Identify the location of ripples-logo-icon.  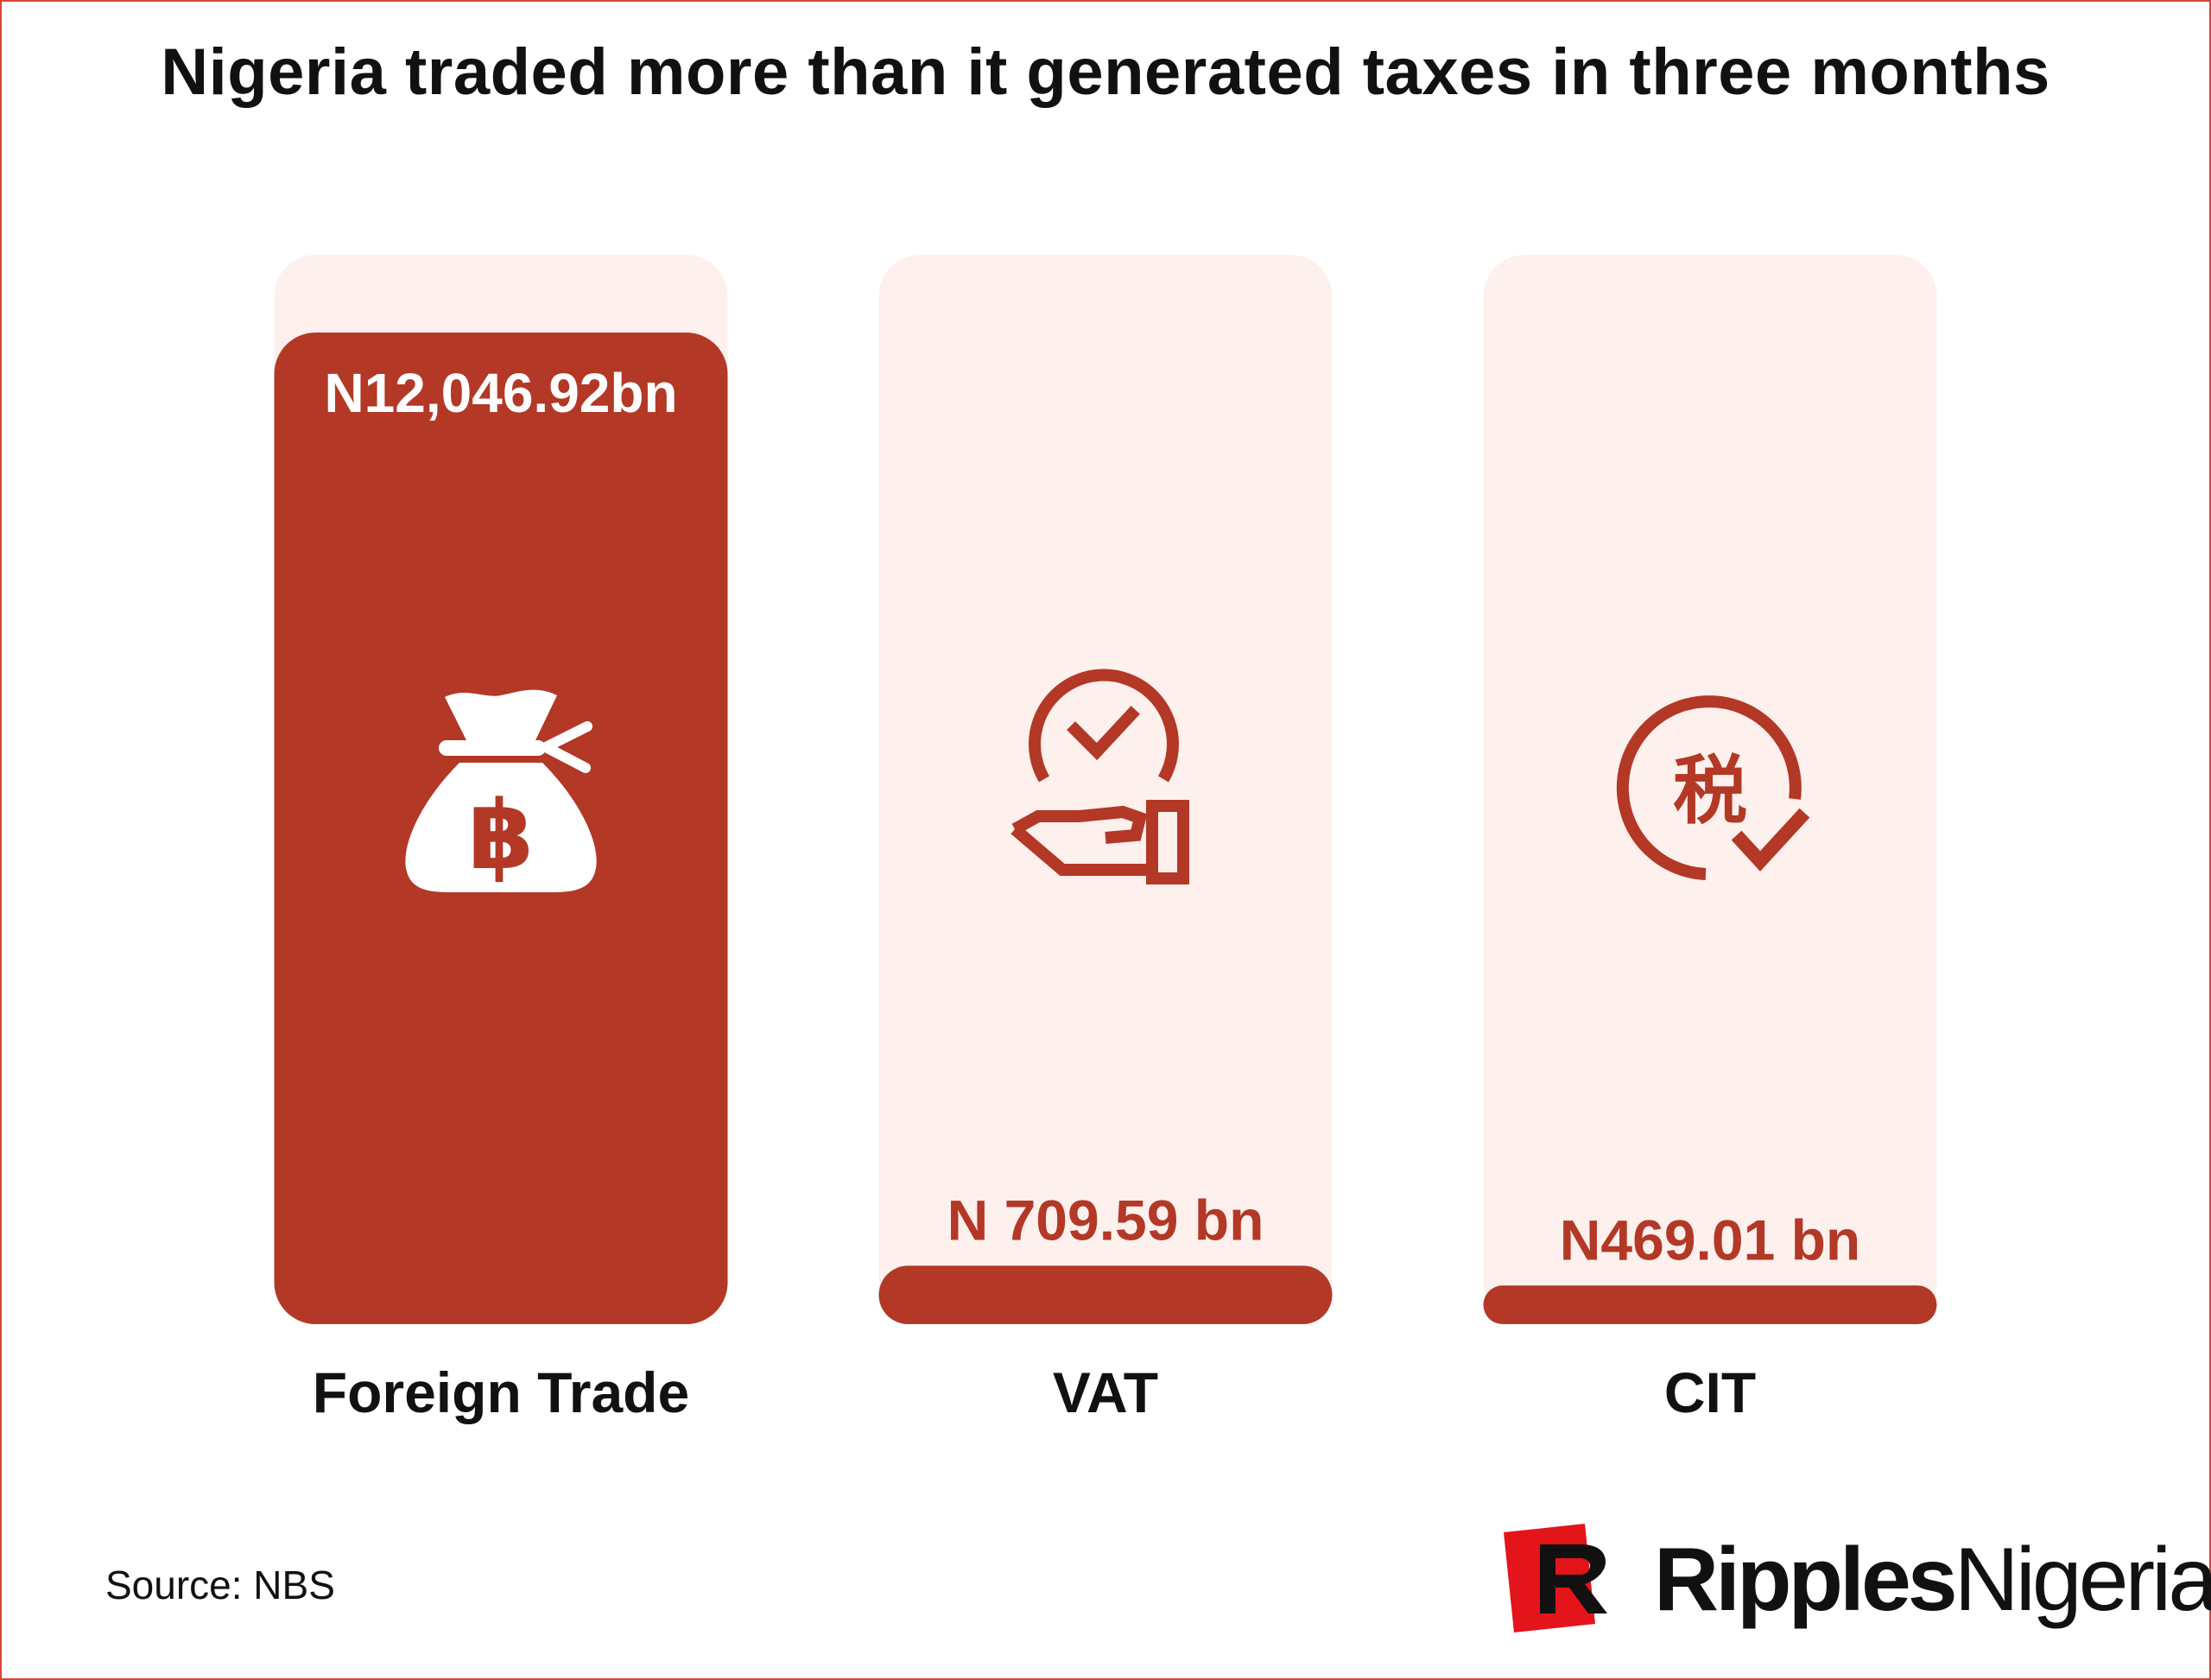
(1555, 1578).